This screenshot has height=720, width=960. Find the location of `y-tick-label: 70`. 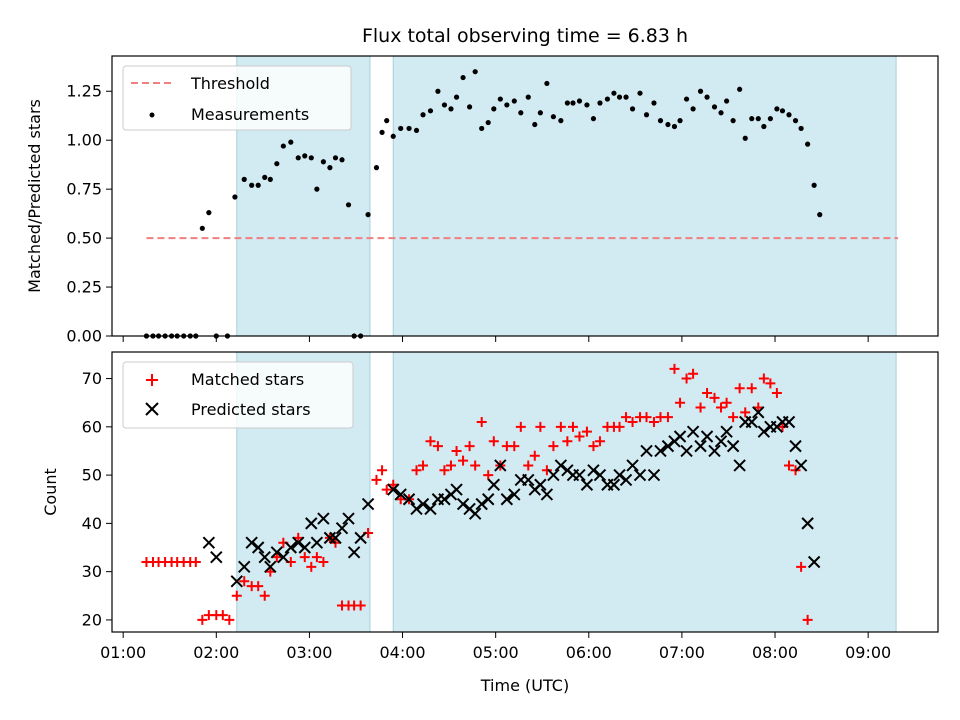

y-tick-label: 70 is located at coordinates (92, 378).